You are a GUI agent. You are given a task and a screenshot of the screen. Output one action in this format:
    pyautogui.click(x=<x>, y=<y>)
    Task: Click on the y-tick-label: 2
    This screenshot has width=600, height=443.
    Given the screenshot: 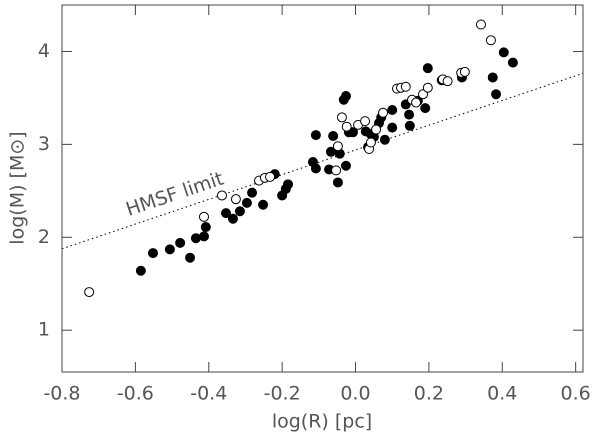 What is the action you would take?
    pyautogui.click(x=44, y=237)
    